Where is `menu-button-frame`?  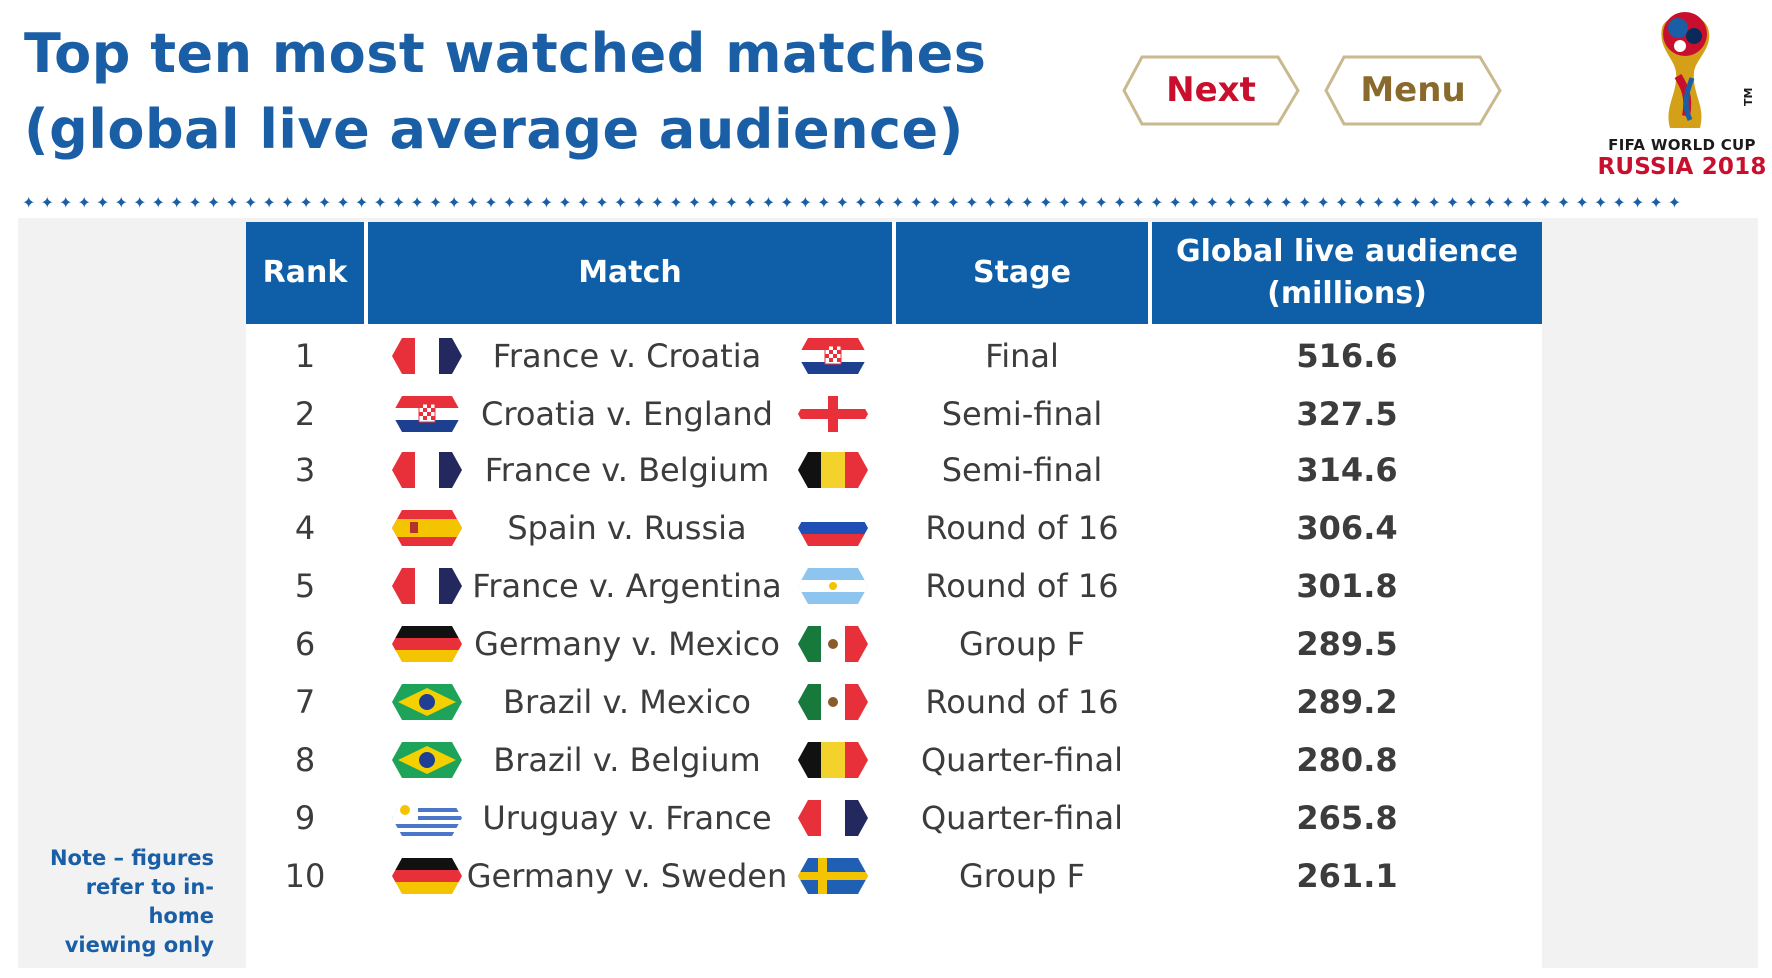 menu-button-frame is located at coordinates (1413, 90).